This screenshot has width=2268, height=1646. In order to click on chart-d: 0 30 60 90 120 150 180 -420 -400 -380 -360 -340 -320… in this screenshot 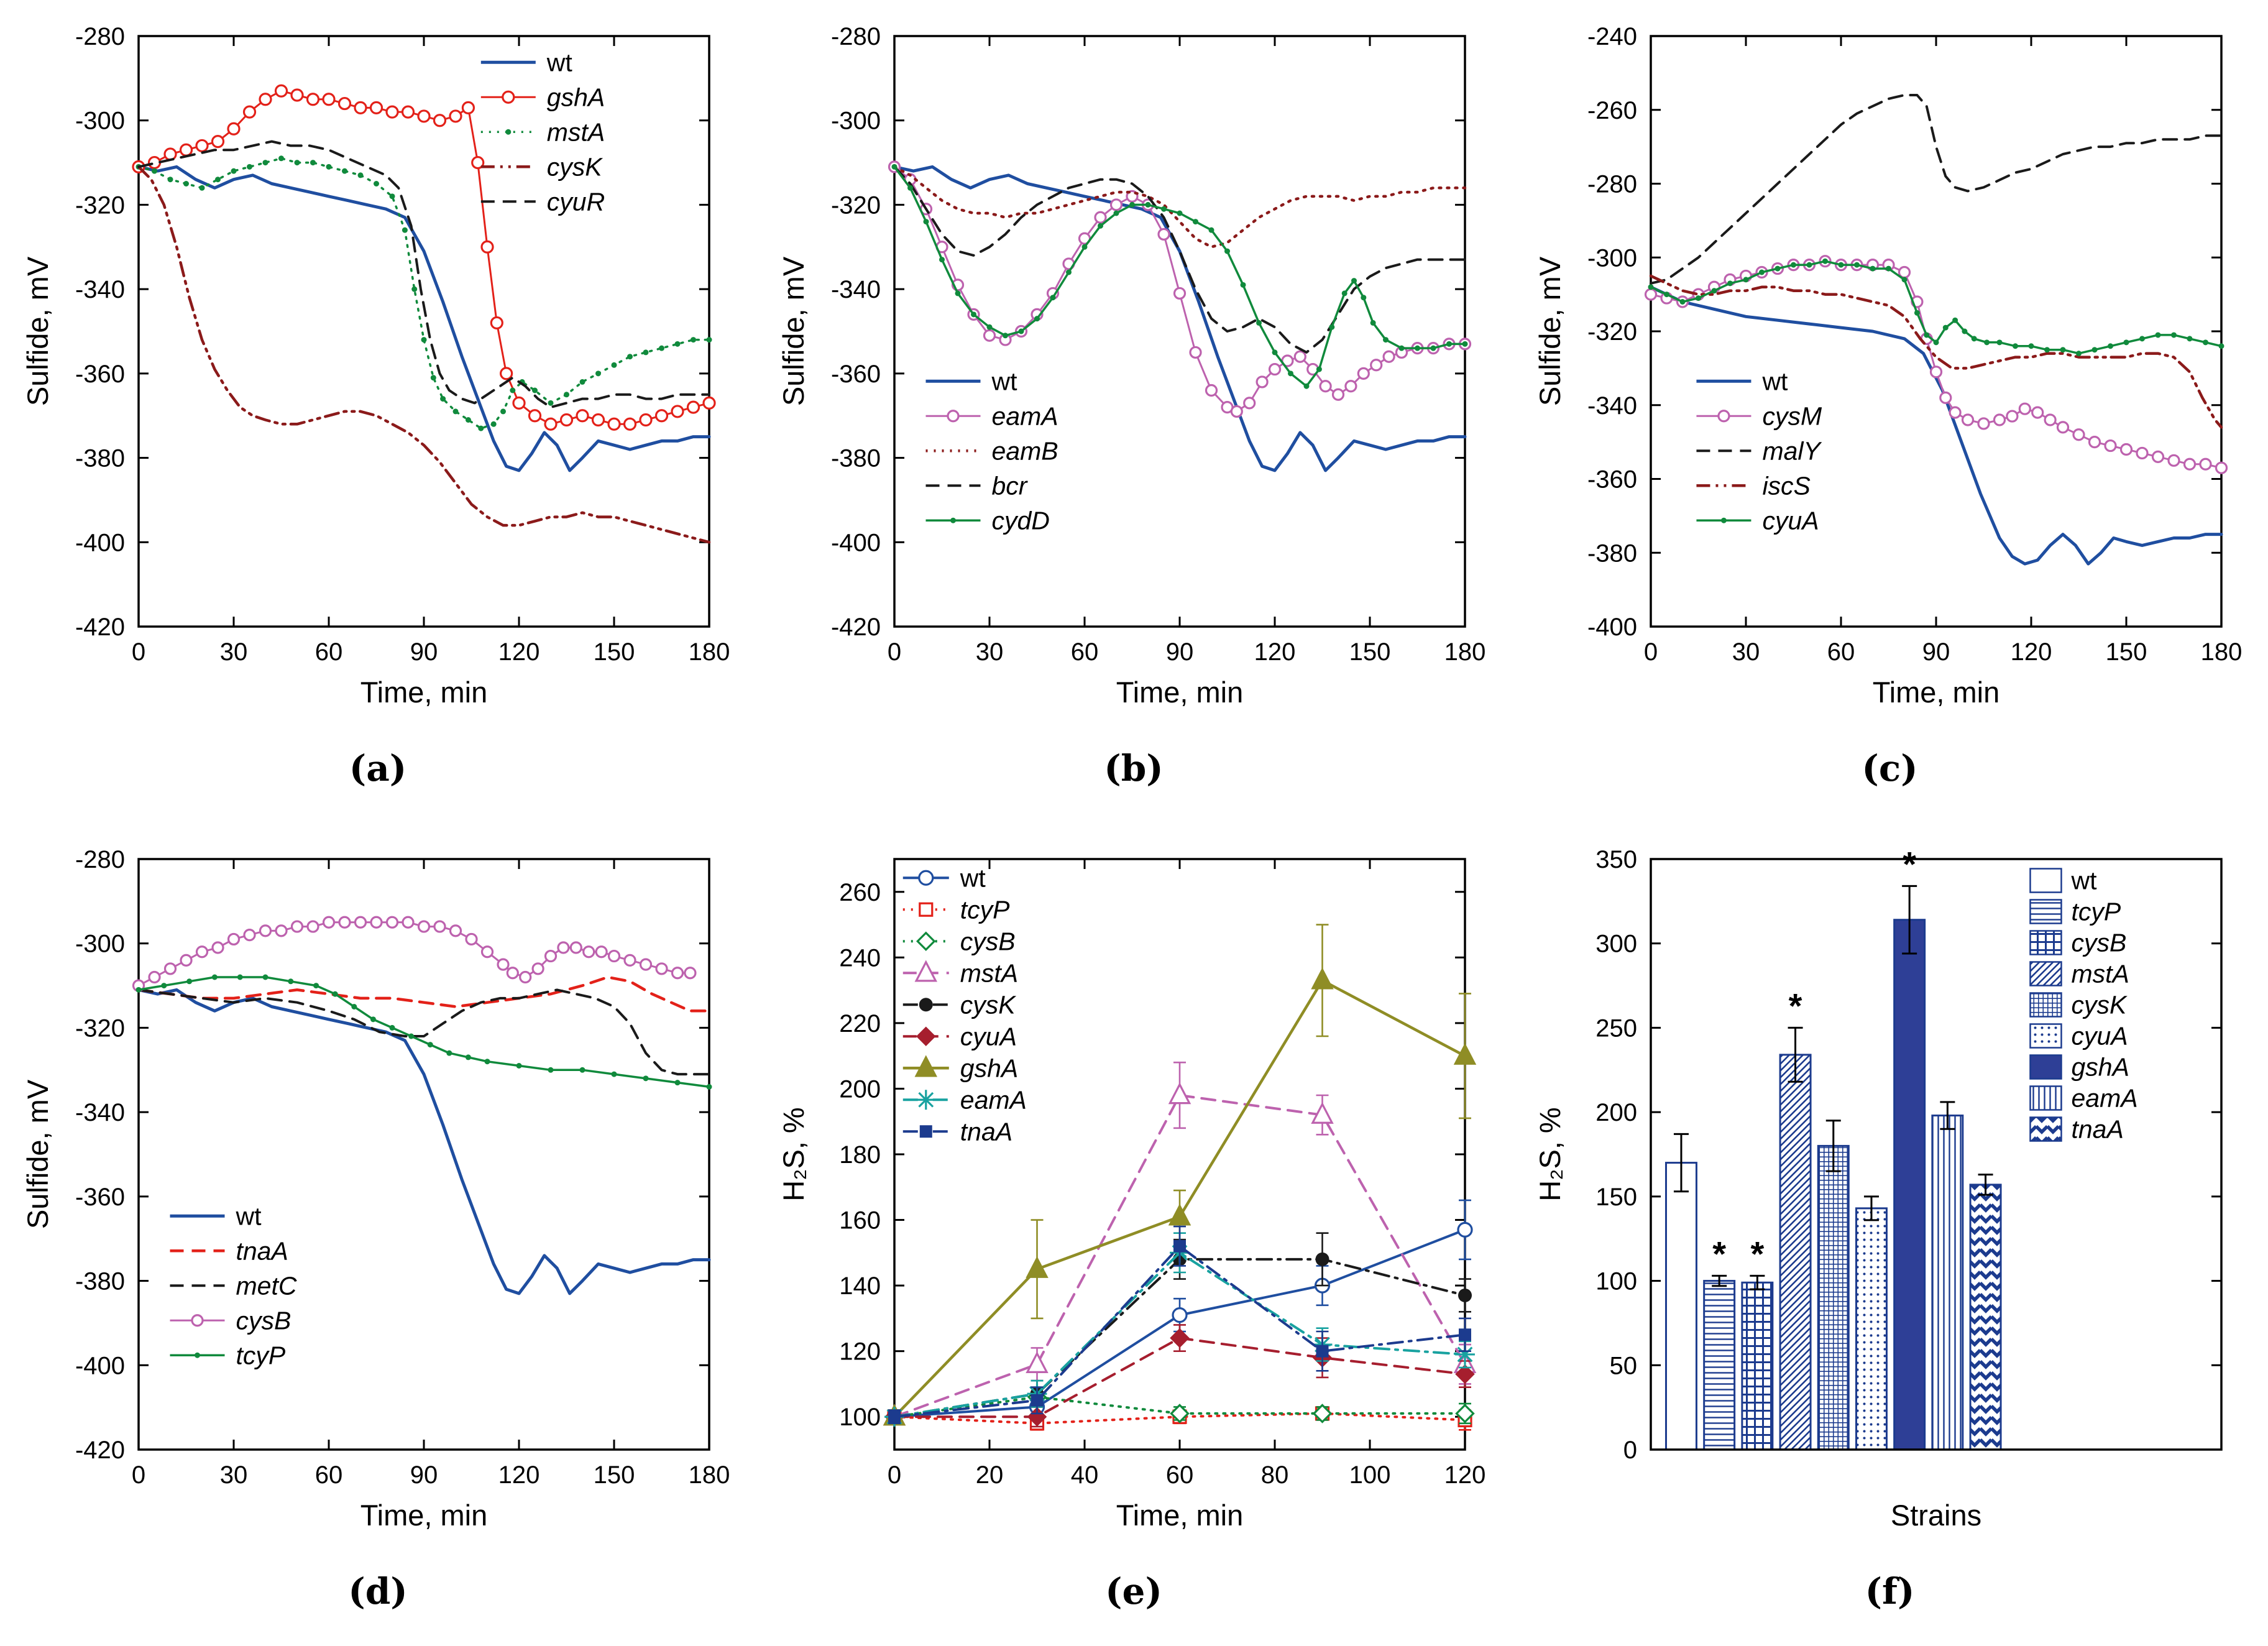, I will do `click(375, 1189)`.